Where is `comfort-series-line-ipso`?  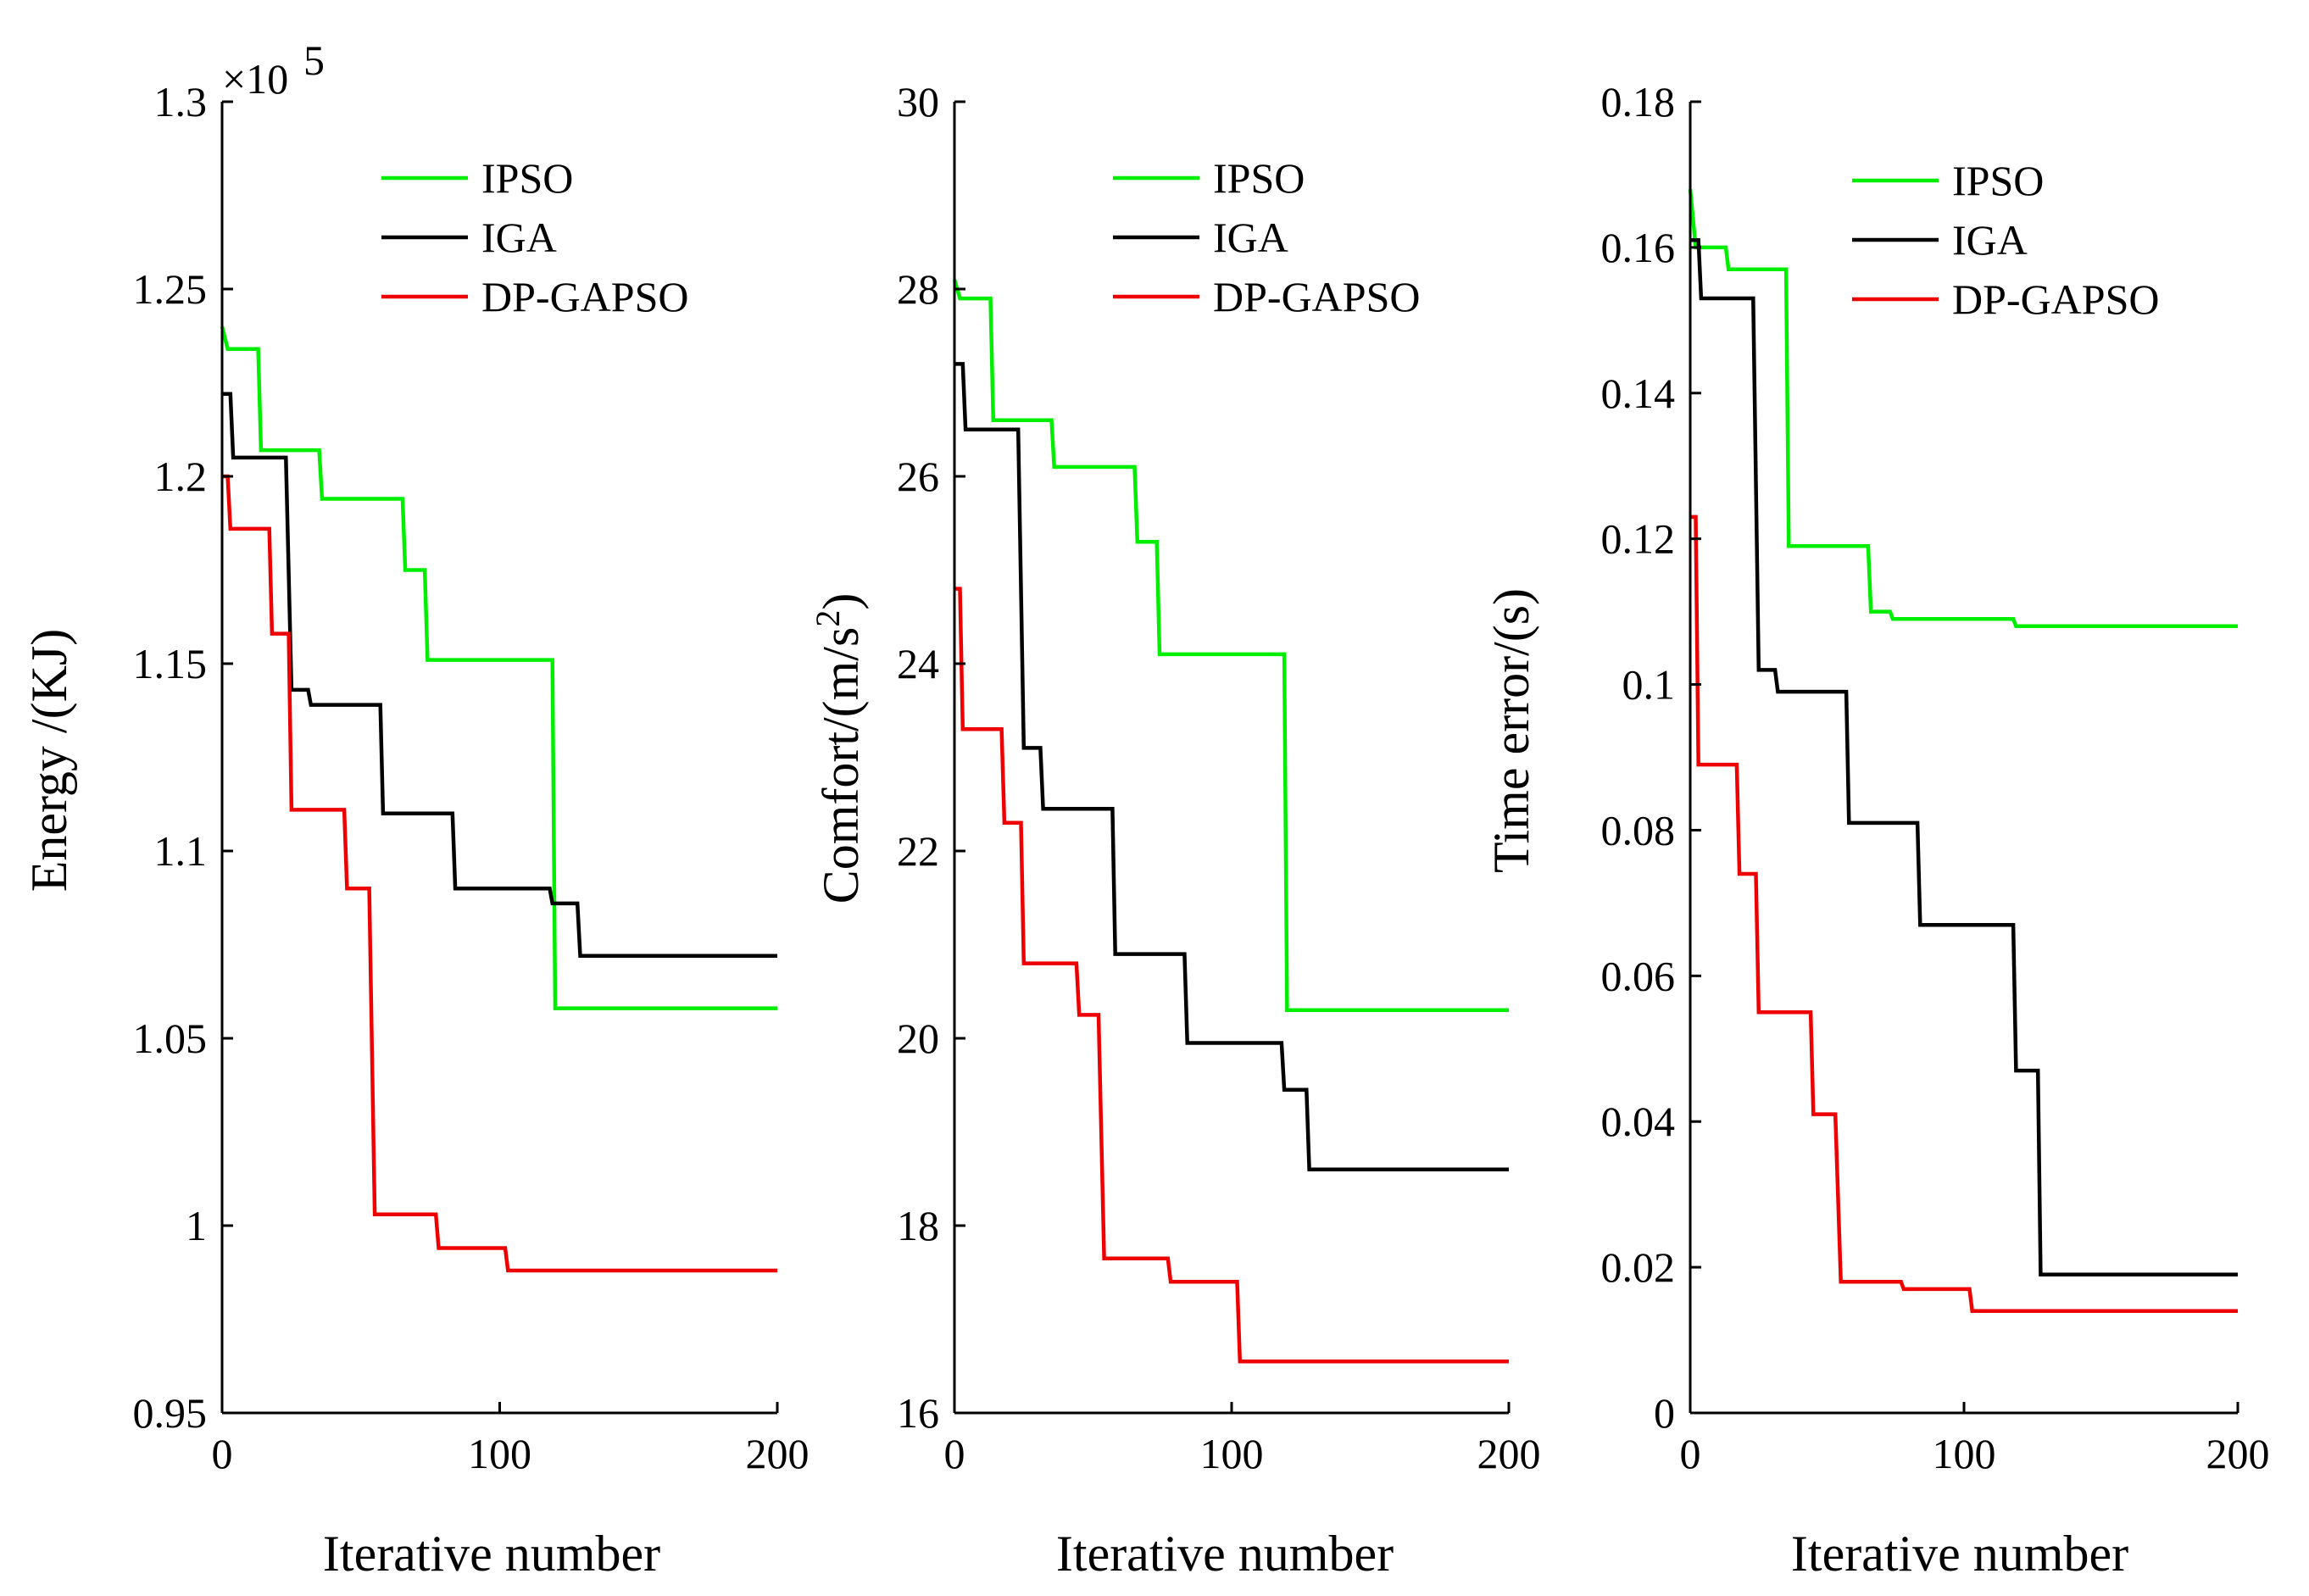 comfort-series-line-ipso is located at coordinates (1230, 646).